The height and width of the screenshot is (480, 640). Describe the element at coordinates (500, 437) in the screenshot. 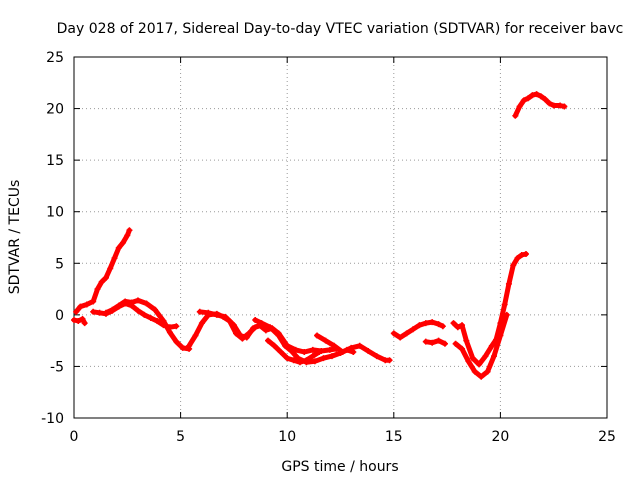

I see `x-tick-label: 20` at that location.